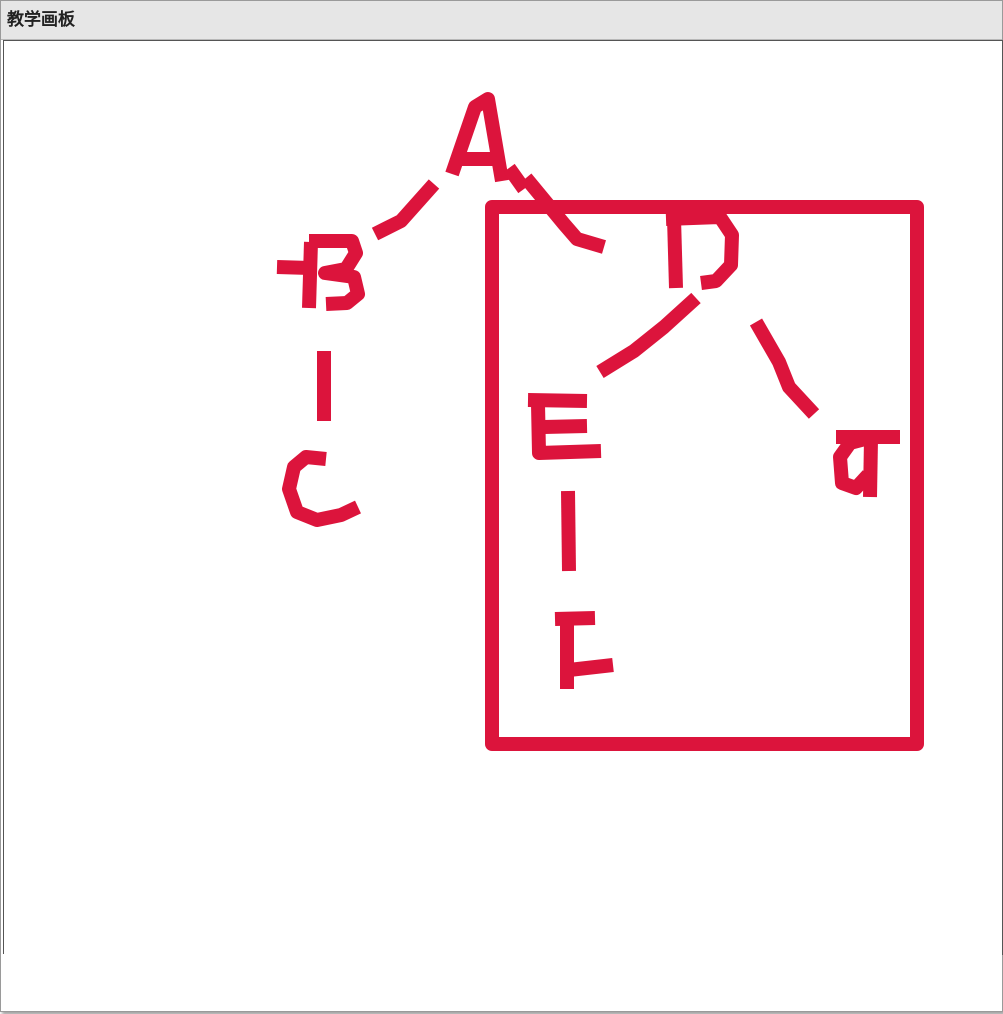 The width and height of the screenshot is (1003, 1014). Describe the element at coordinates (293, 267) in the screenshot. I see `letter-b-cross` at that location.